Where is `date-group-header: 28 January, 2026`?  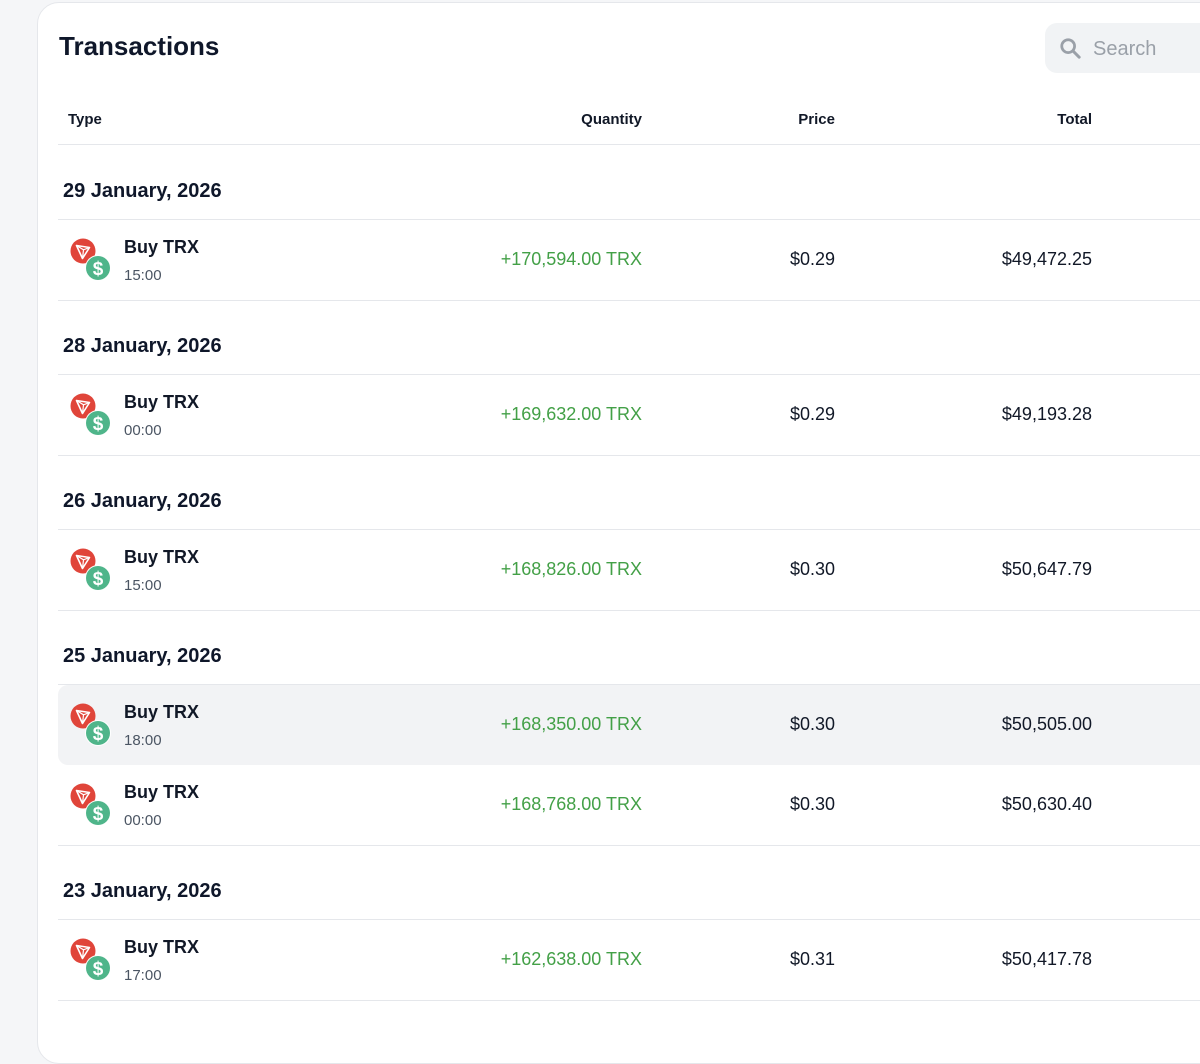 date-group-header: 28 January, 2026 is located at coordinates (142, 346).